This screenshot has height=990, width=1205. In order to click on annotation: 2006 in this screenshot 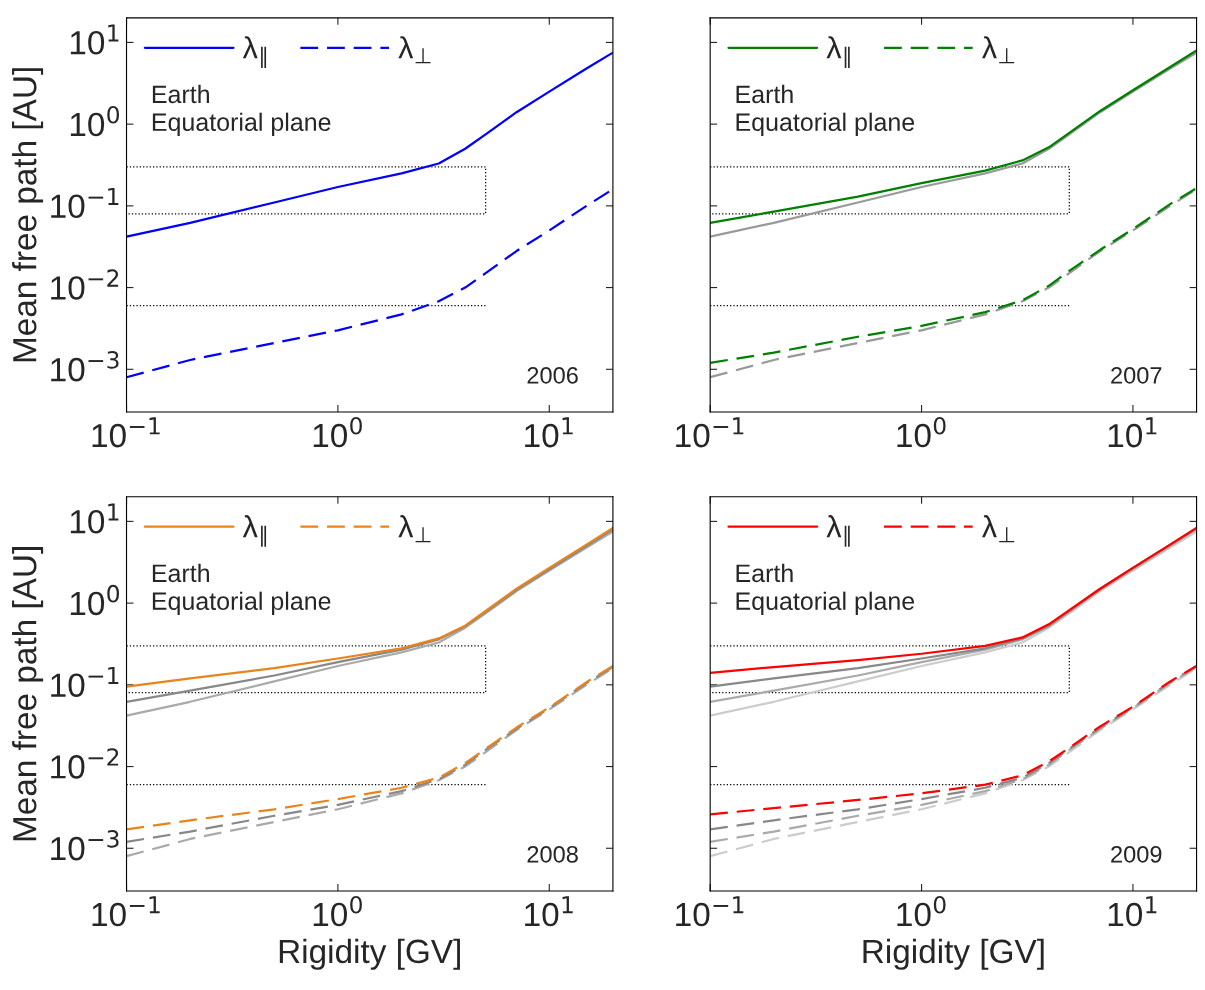, I will do `click(552, 375)`.